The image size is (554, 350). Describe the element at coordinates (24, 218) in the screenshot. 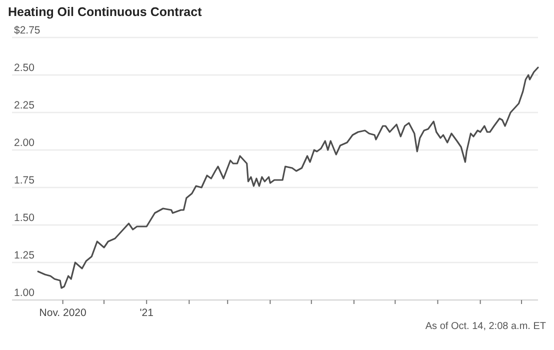

I see `y-tick-label: 1.50` at that location.